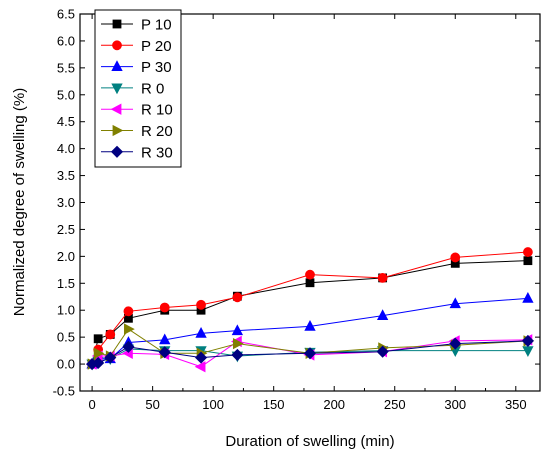 The height and width of the screenshot is (457, 550). Describe the element at coordinates (66, 337) in the screenshot. I see `y-tick-label: 0.5` at that location.